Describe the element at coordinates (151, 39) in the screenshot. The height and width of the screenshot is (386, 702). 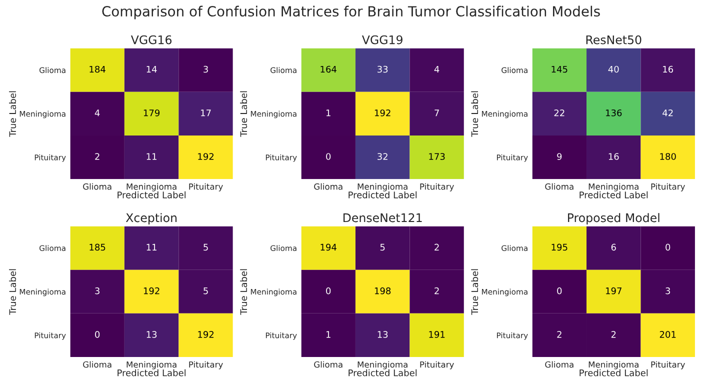
I see `chart-title: VGG16` at that location.